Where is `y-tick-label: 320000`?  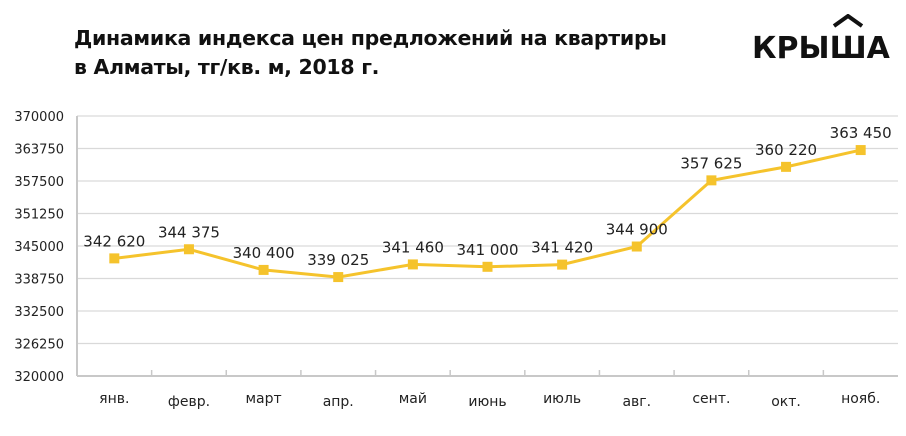 y-tick-label: 320000 is located at coordinates (39, 377).